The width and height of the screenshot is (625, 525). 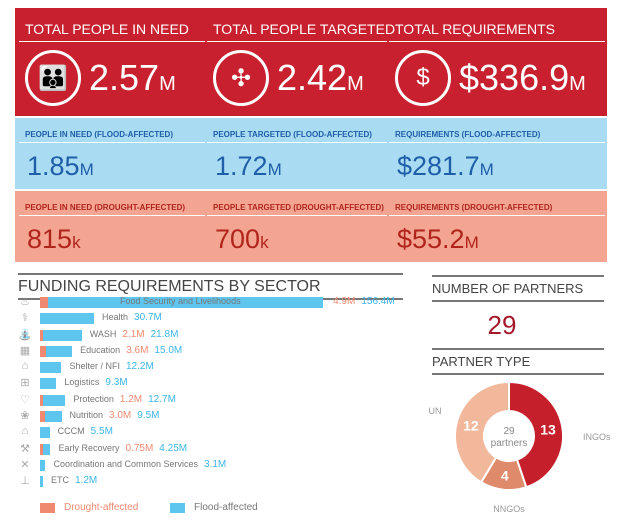 What do you see at coordinates (53, 78) in the screenshot?
I see `people-icon: 👪` at bounding box center [53, 78].